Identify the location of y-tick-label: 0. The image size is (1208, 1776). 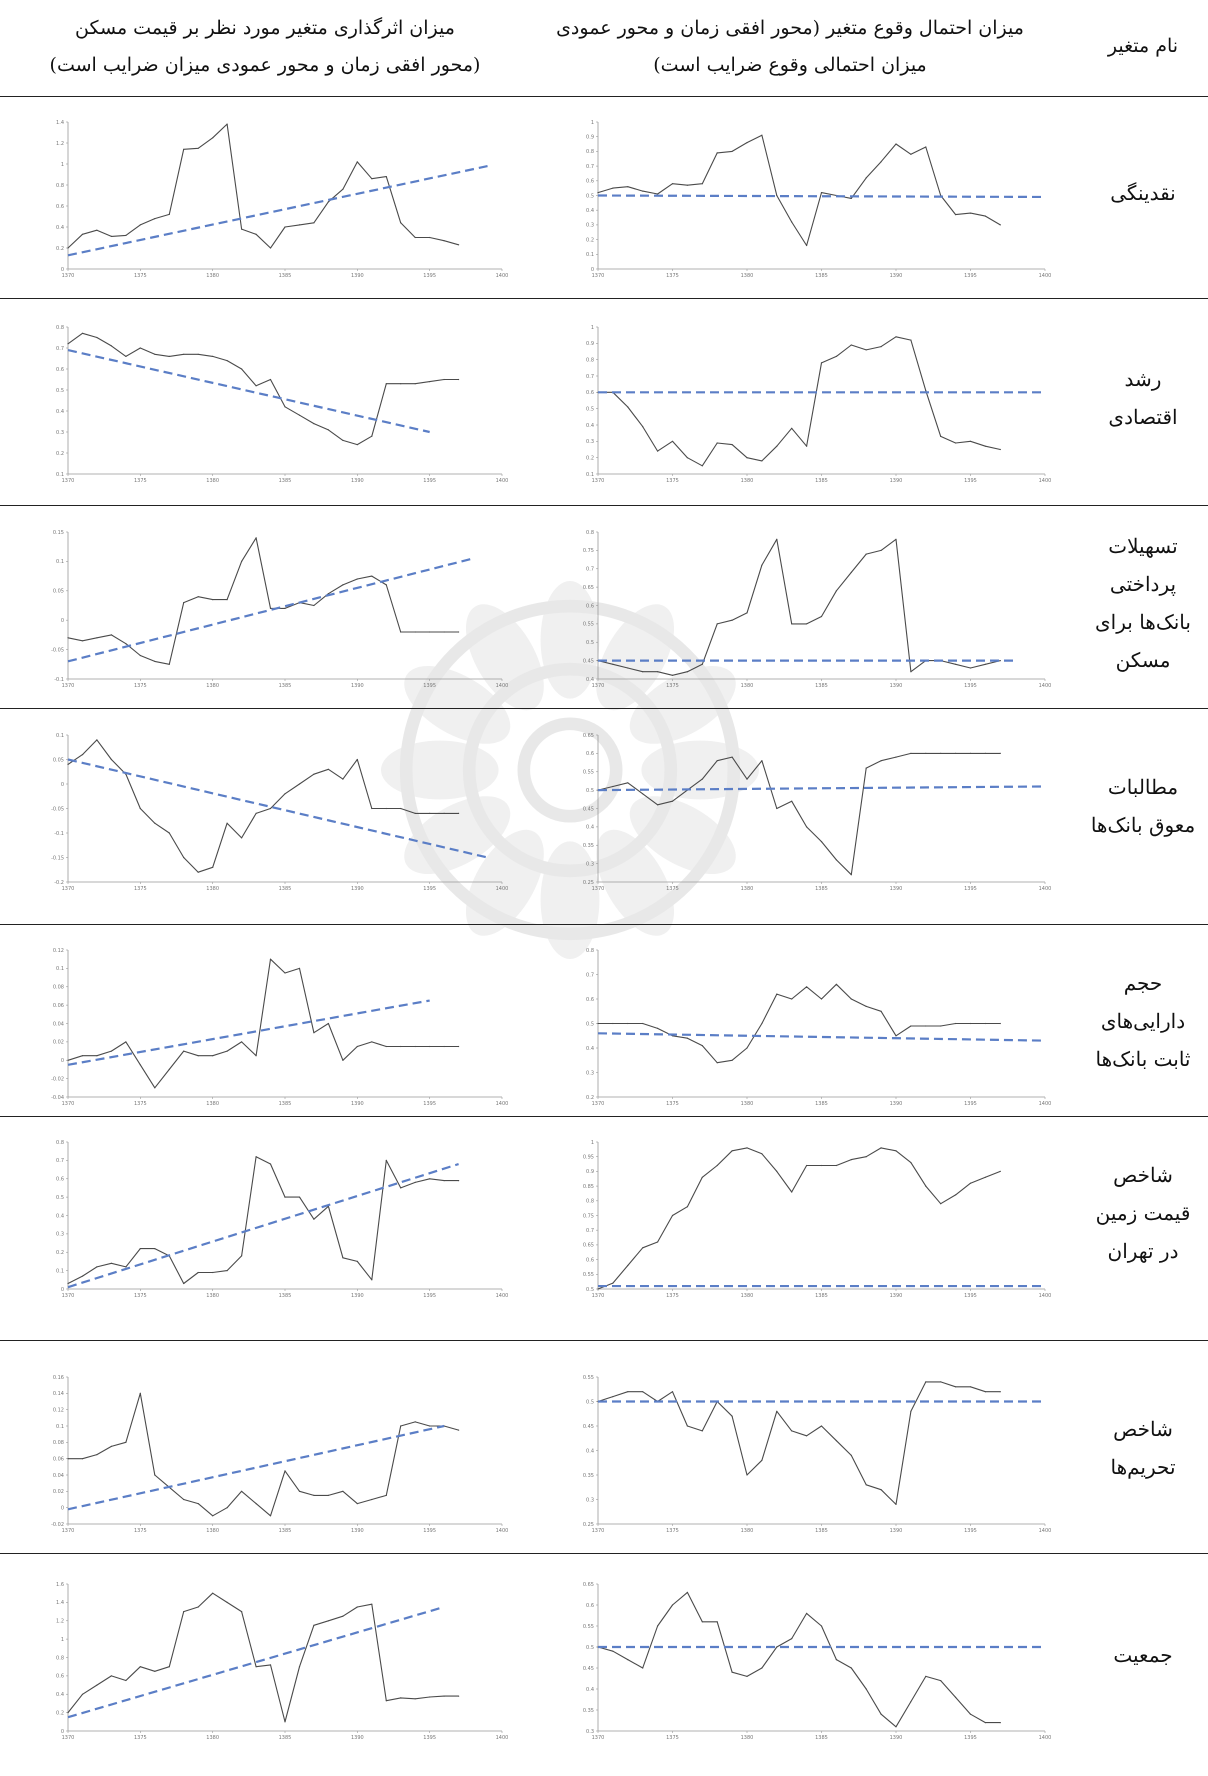
(62, 1290).